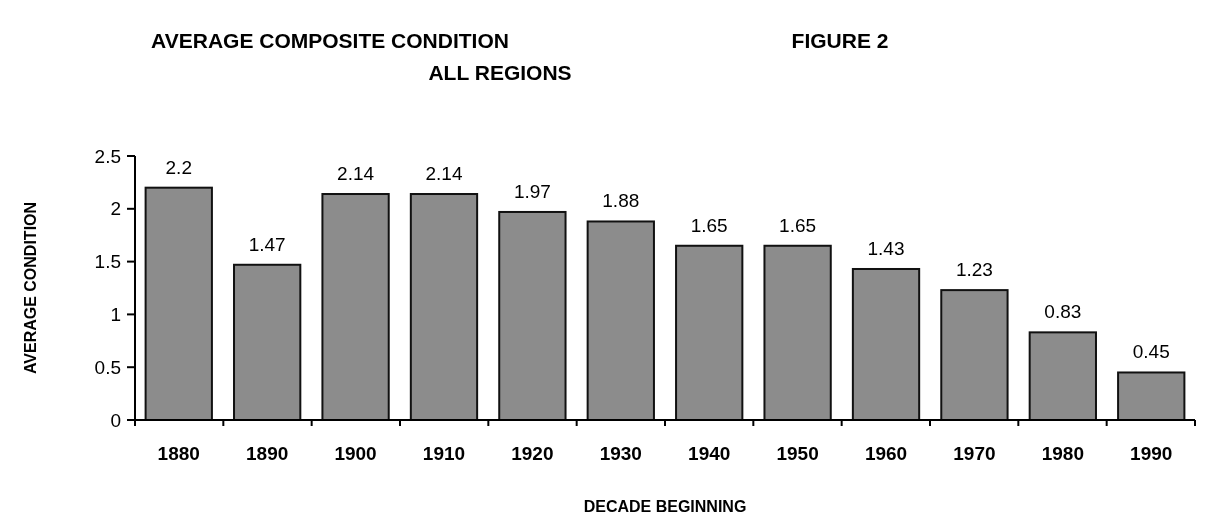 This screenshot has width=1205, height=526. What do you see at coordinates (621, 201) in the screenshot?
I see `data-label: 1.88` at bounding box center [621, 201].